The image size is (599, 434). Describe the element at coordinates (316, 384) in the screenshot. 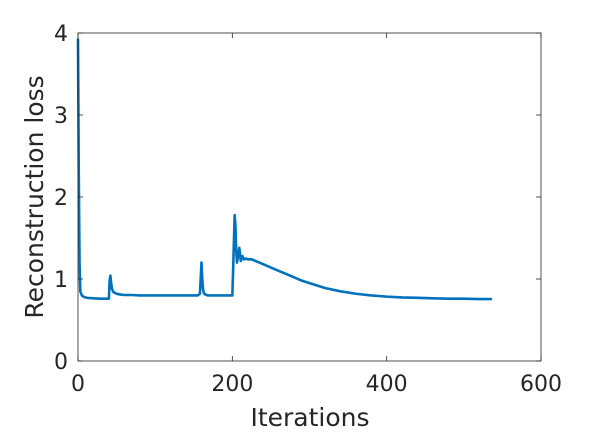

I see `x-tick-labels: 0 200 400 600` at that location.